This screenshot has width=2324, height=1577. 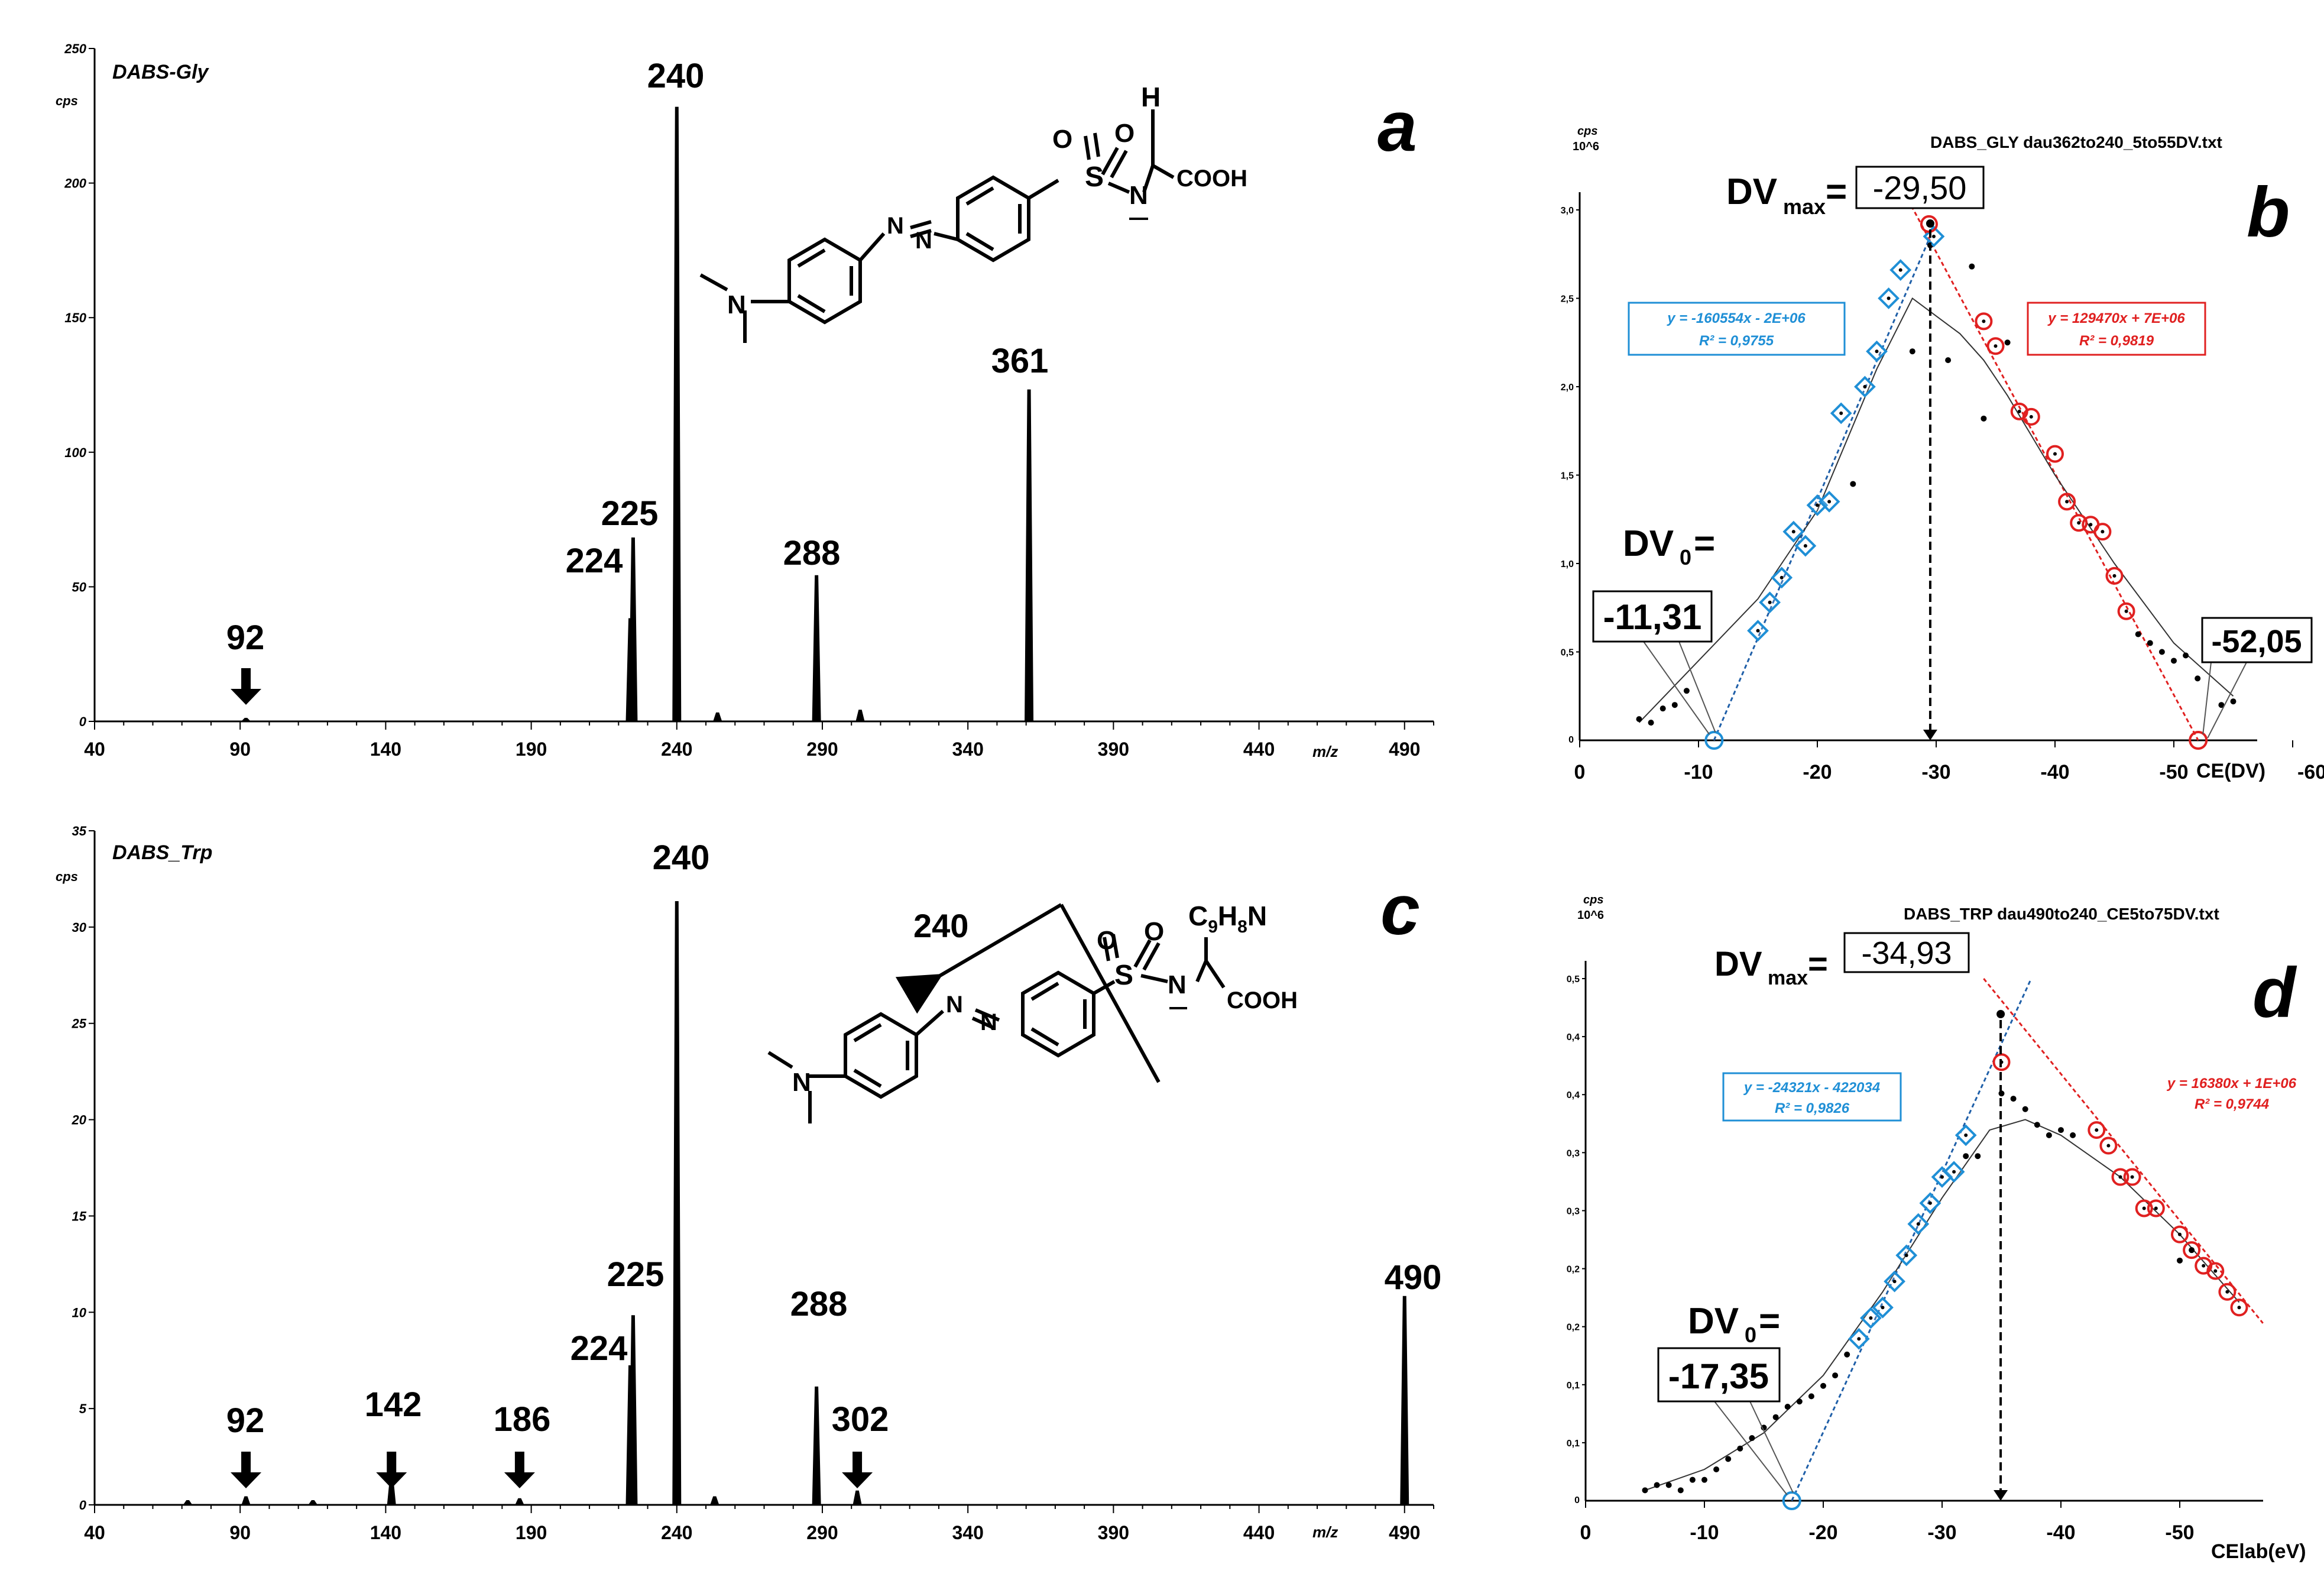 What do you see at coordinates (2060, 1532) in the screenshot?
I see `x-tick-label: -40` at bounding box center [2060, 1532].